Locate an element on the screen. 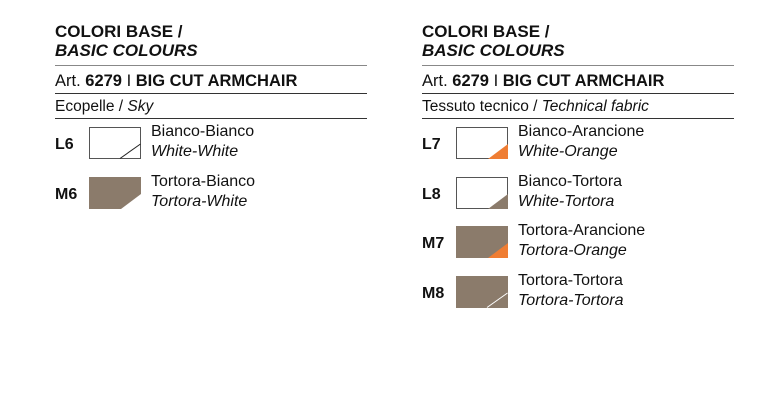 Image resolution: width=769 pixels, height=400 pixels. material-en: Sky is located at coordinates (140, 106).